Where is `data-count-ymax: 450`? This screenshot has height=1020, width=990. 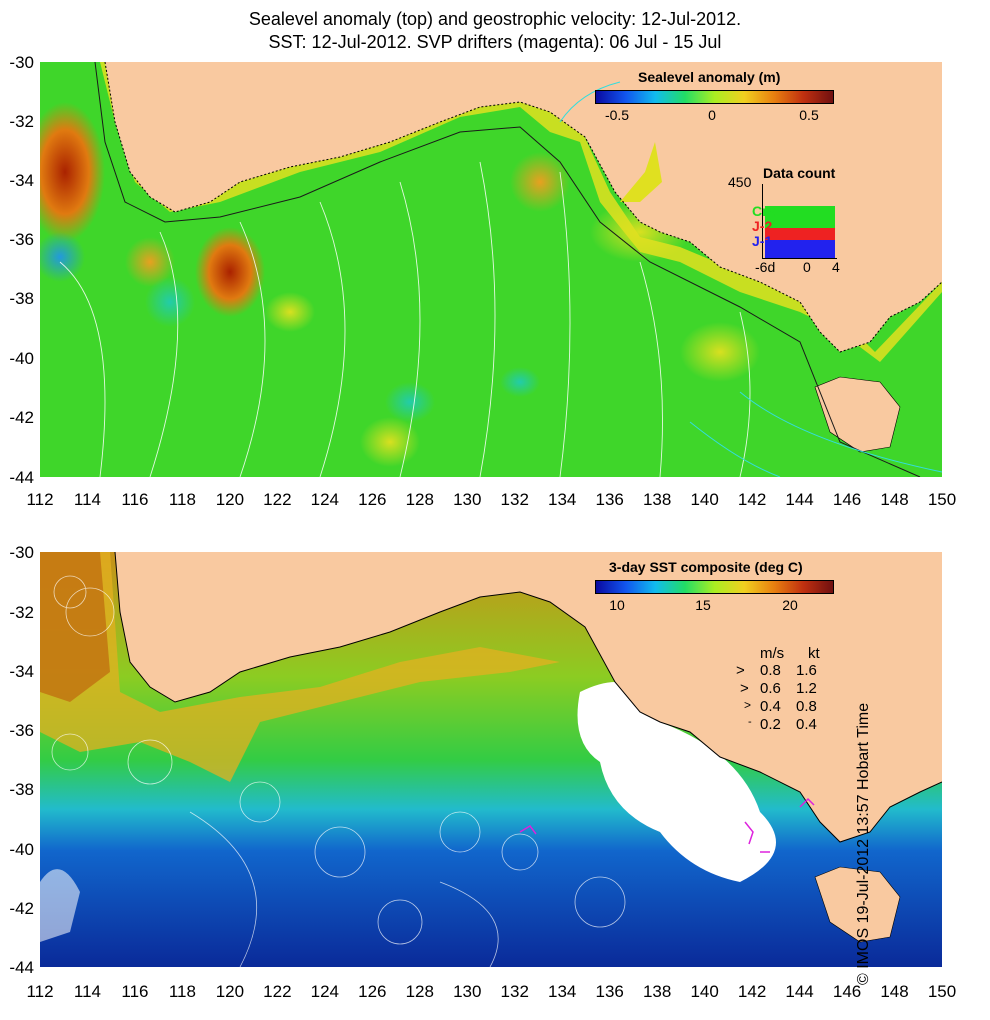
data-count-ymax: 450 is located at coordinates (740, 182).